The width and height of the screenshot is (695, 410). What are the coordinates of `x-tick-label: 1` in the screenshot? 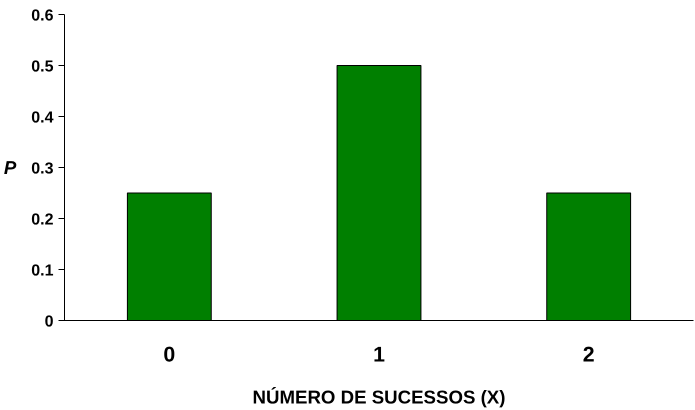 It's located at (379, 354).